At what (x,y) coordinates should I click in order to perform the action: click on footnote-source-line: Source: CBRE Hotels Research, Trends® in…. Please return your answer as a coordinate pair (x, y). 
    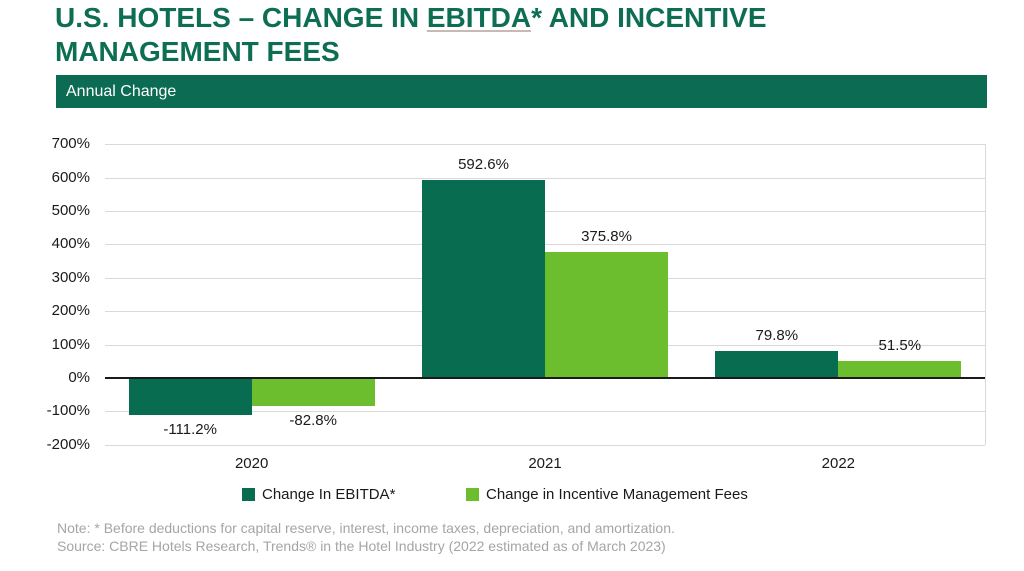
    Looking at the image, I should click on (361, 546).